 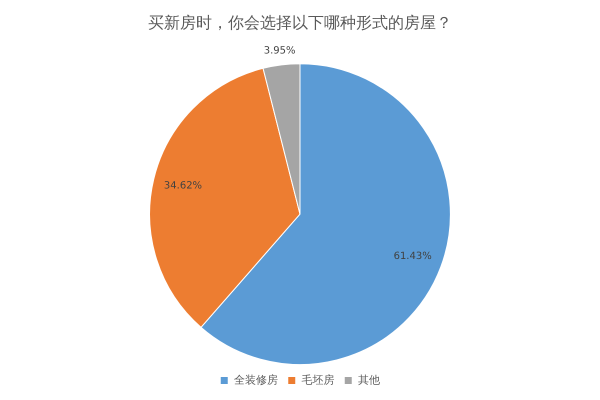 I want to click on legend-label: 全装修房, so click(x=256, y=379).